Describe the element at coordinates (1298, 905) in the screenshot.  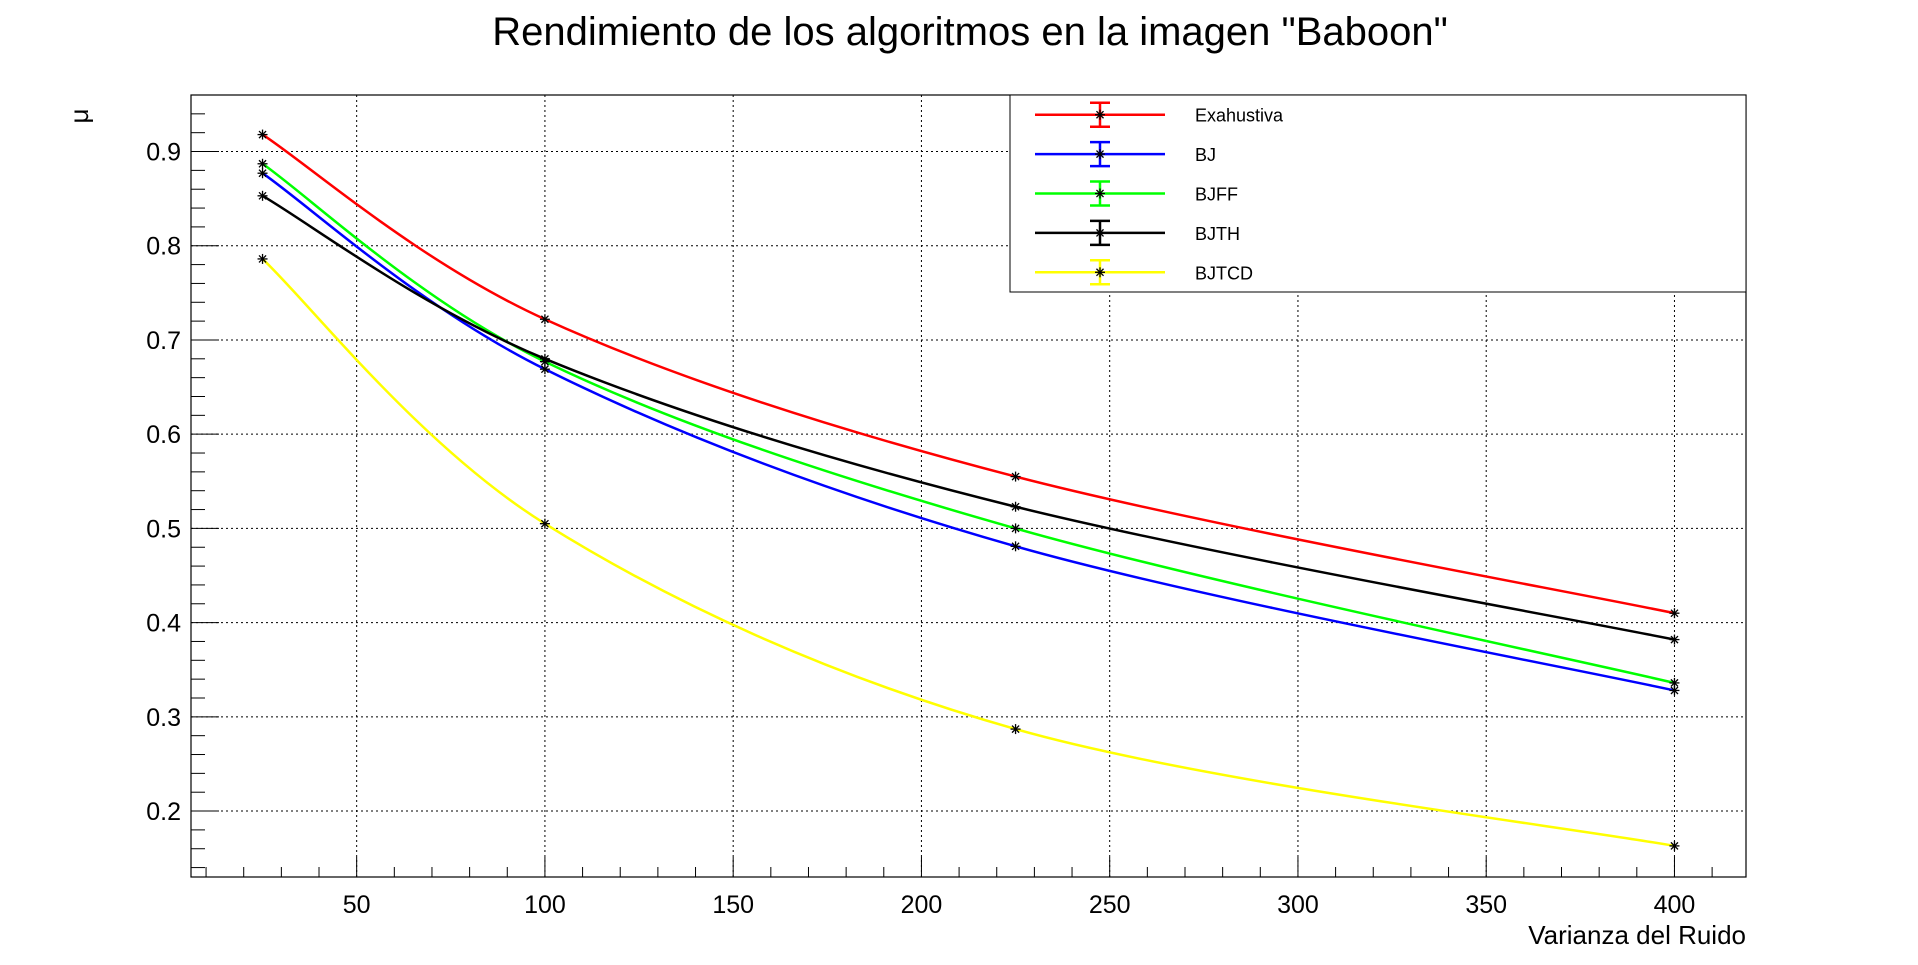
I see `x-tick-label: 300` at that location.